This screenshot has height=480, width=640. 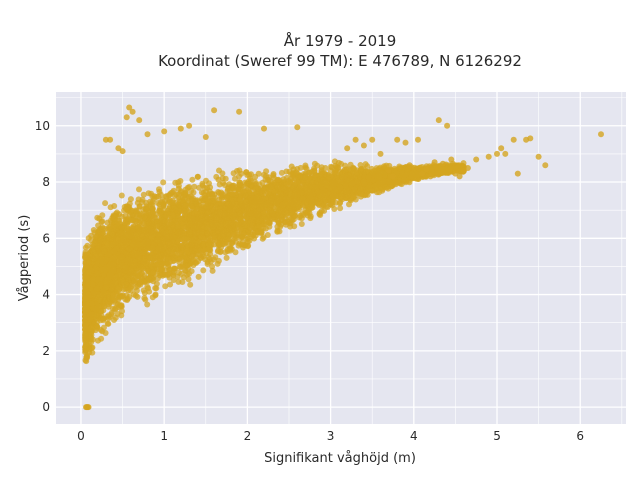 I want to click on chart-title-line1: År 1979 - 2019, so click(x=340, y=40).